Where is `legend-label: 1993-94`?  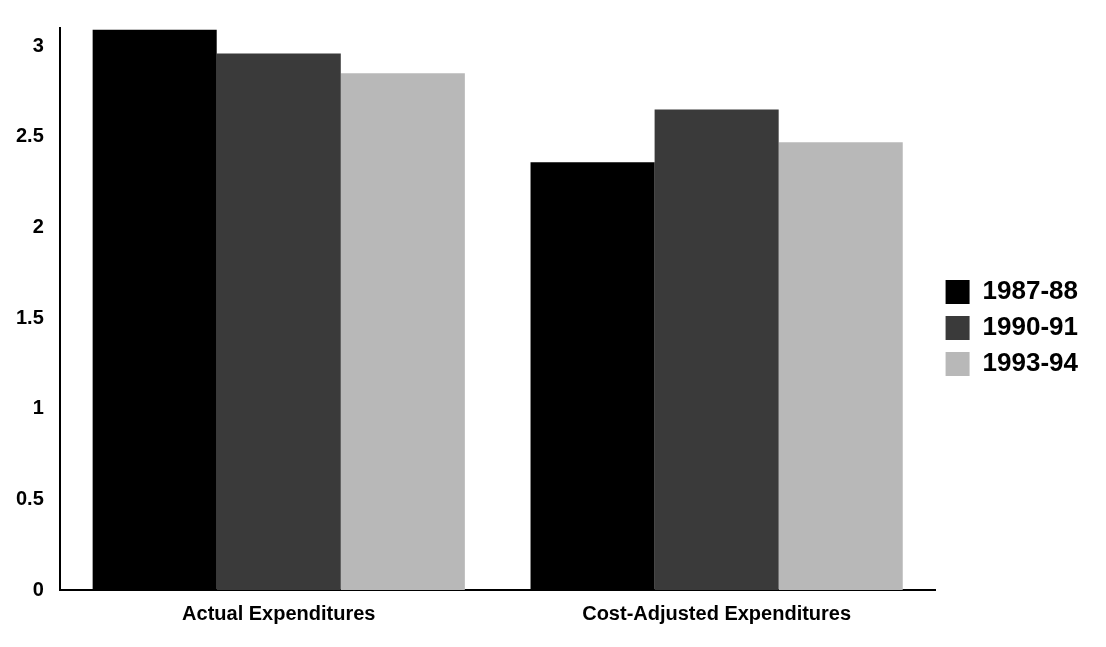 legend-label: 1993-94 is located at coordinates (1030, 362).